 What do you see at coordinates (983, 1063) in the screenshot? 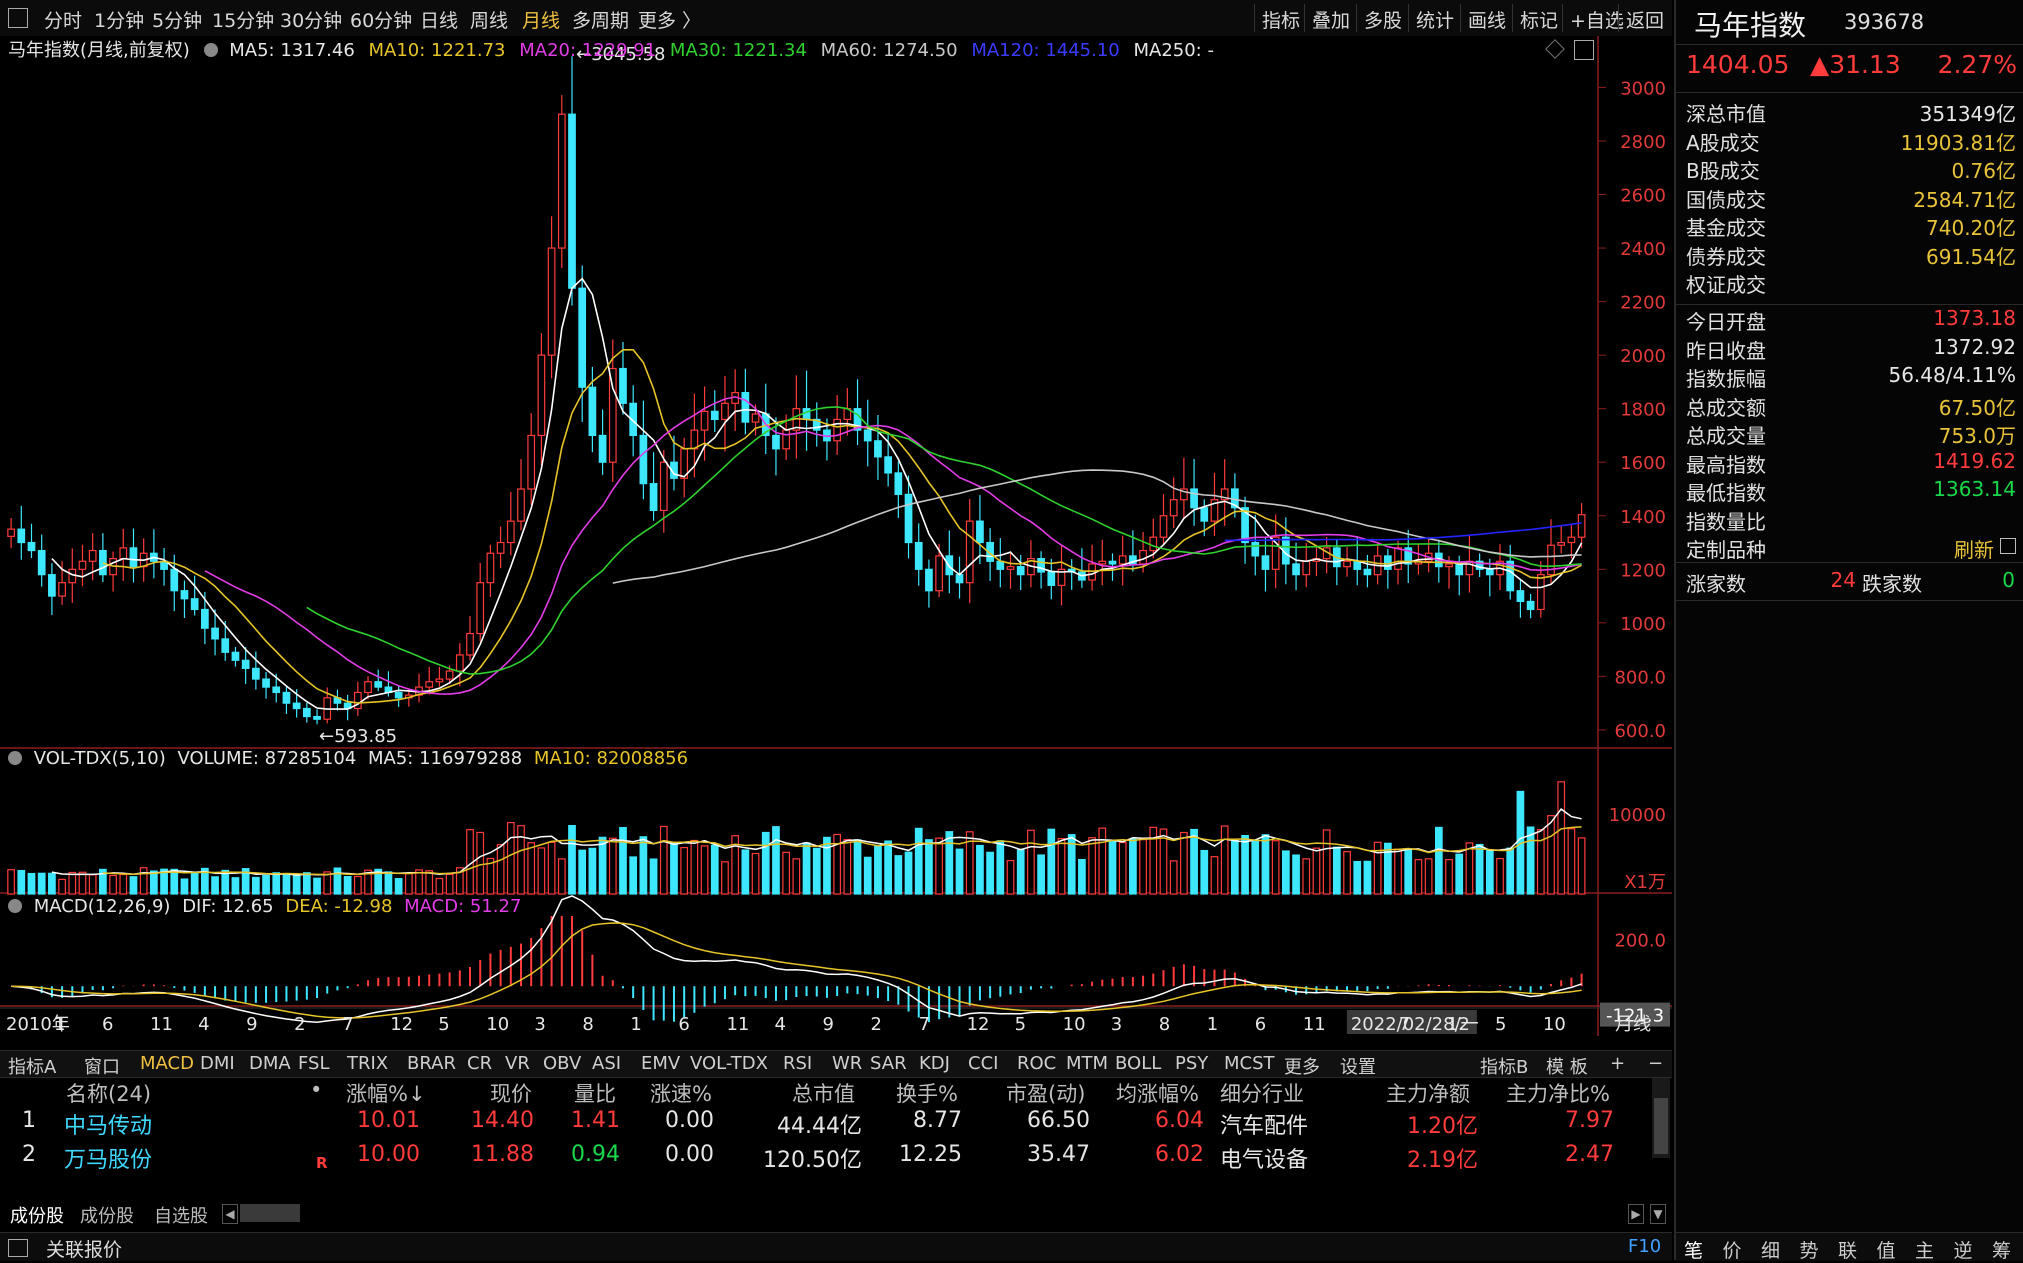
I see `indicator-tab: CCI` at bounding box center [983, 1063].